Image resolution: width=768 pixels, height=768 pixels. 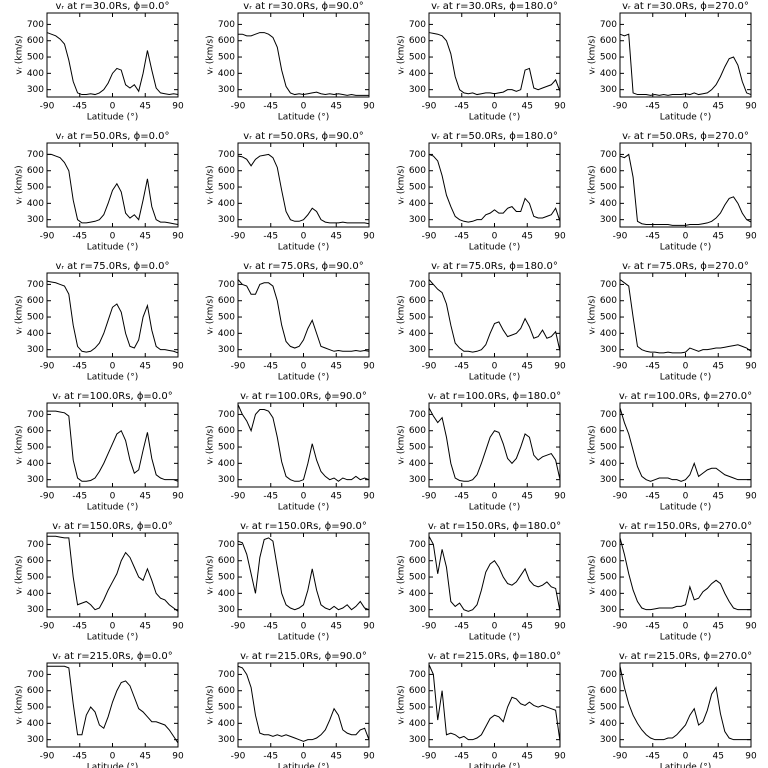 I want to click on panel-title: vᵣ at r=30.0Rs, ϕ=270.0°, so click(x=685, y=6).